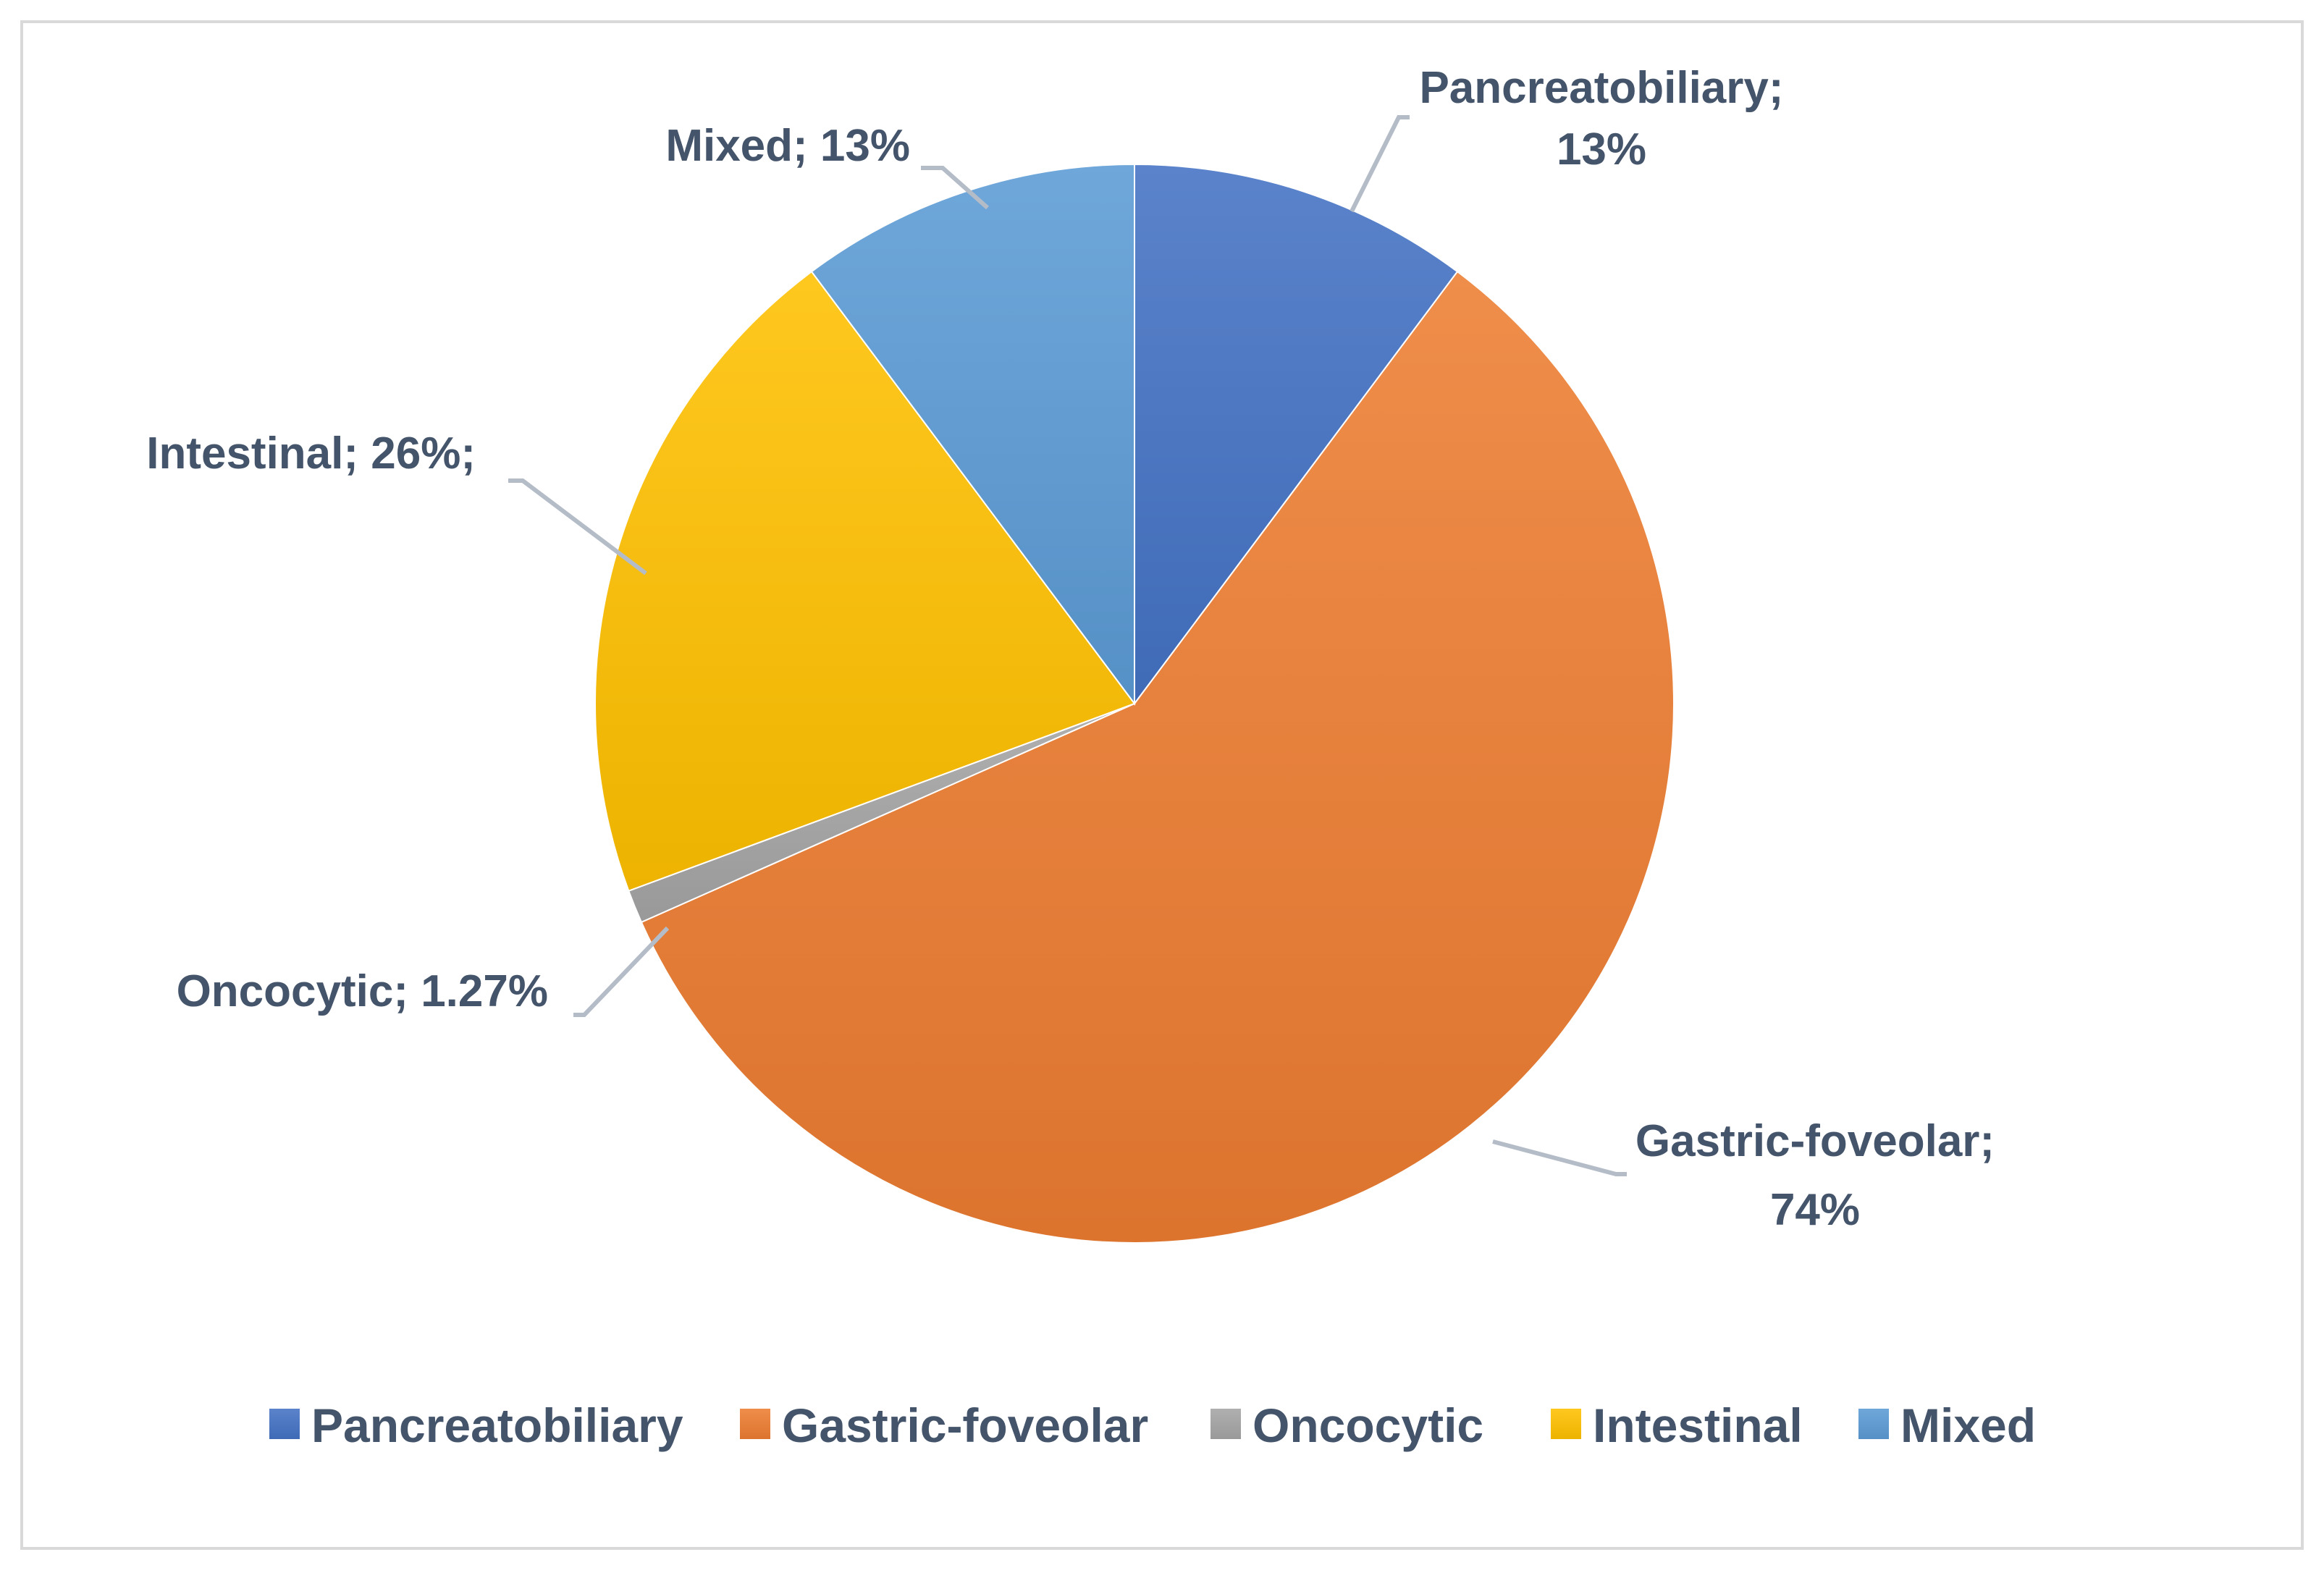  I want to click on leader-line-intestinal, so click(577, 526).